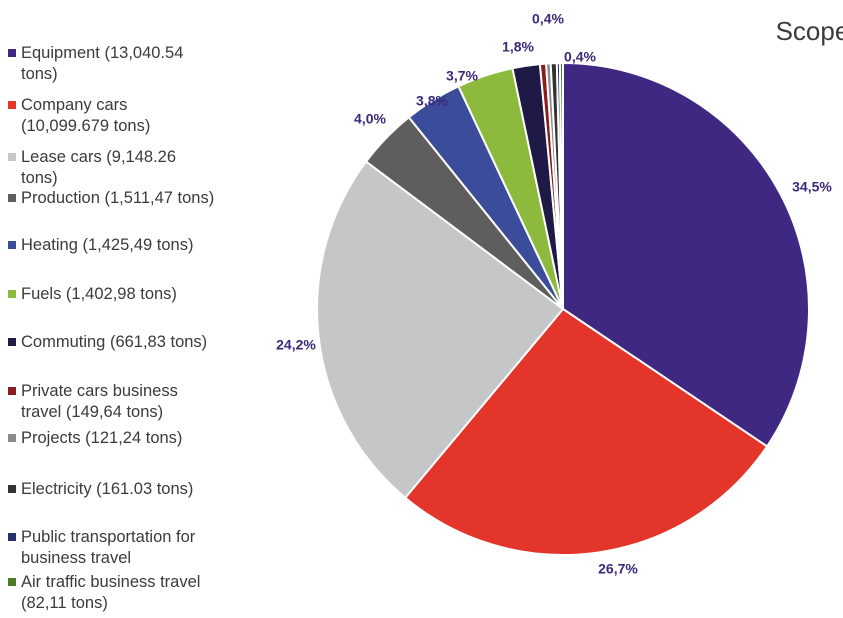 Image resolution: width=843 pixels, height=618 pixels. I want to click on legend-item: Electricity (161.03 tons), so click(139, 489).